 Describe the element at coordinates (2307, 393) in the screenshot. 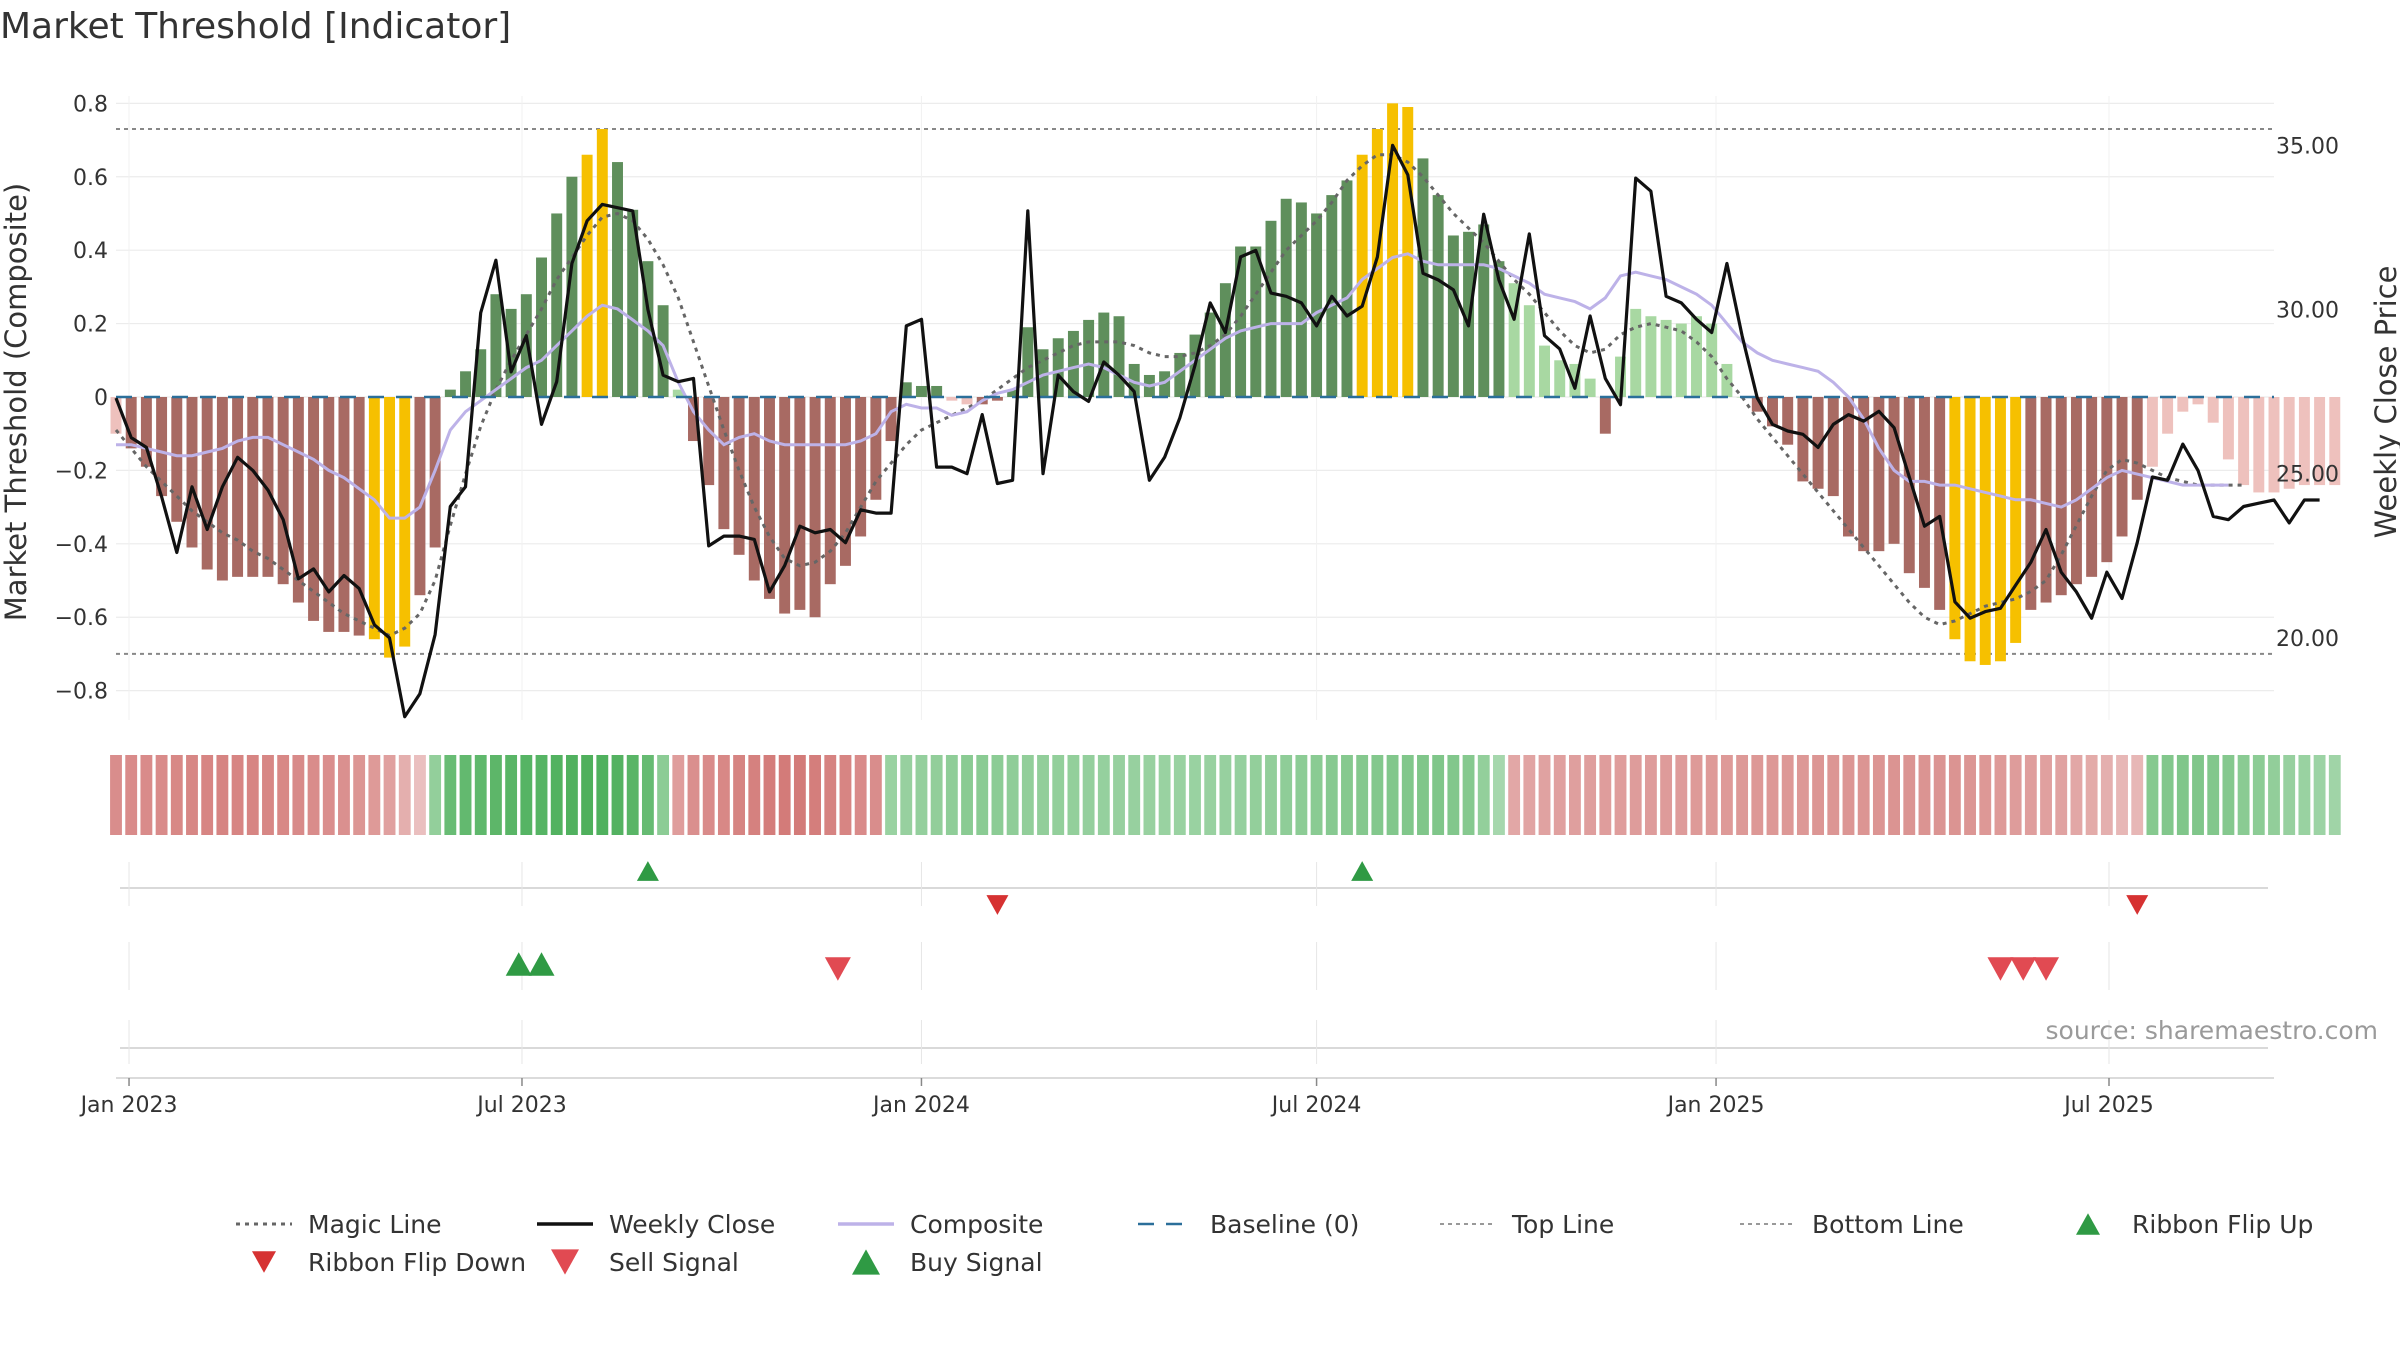

I see `y-axis-right-ticks: 35.00 30.00 25.00 20.00` at that location.